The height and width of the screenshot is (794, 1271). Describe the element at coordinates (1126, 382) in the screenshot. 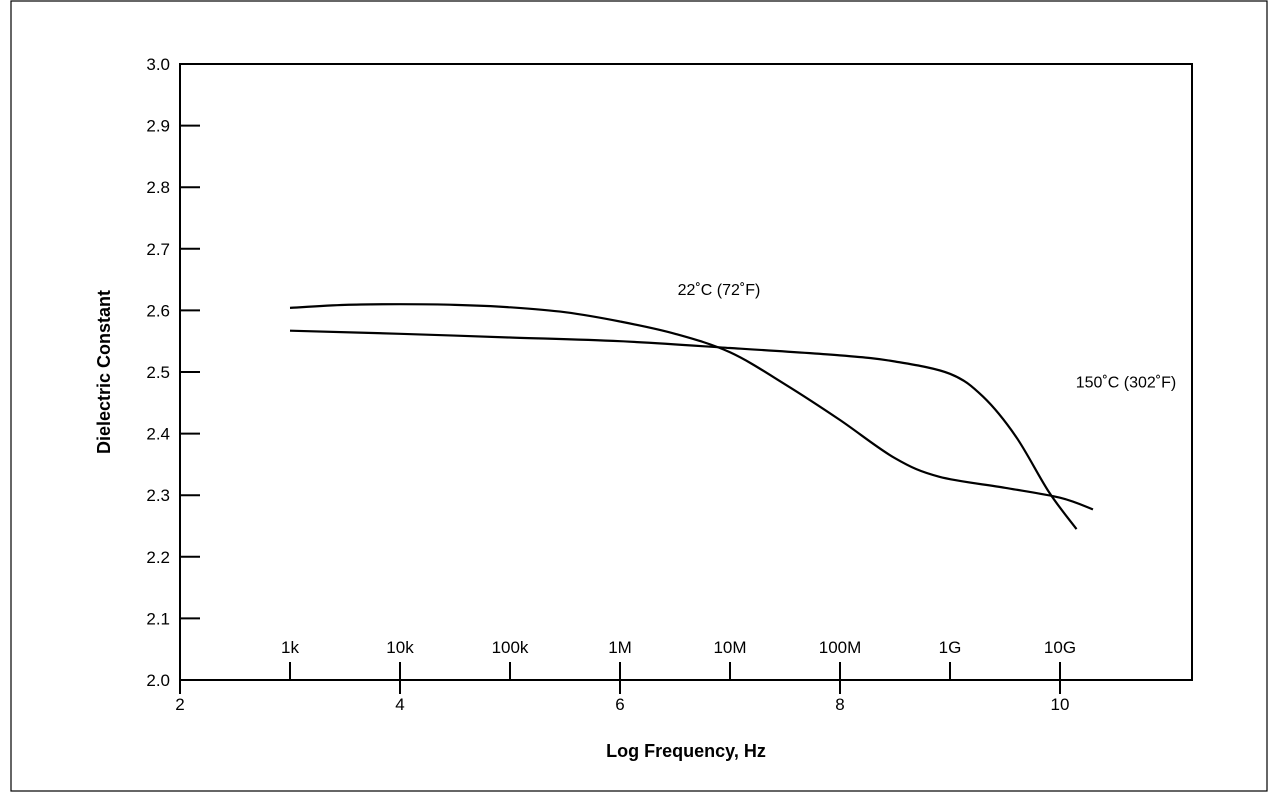

I see `series-label-2: 150˚C (302˚F)` at that location.